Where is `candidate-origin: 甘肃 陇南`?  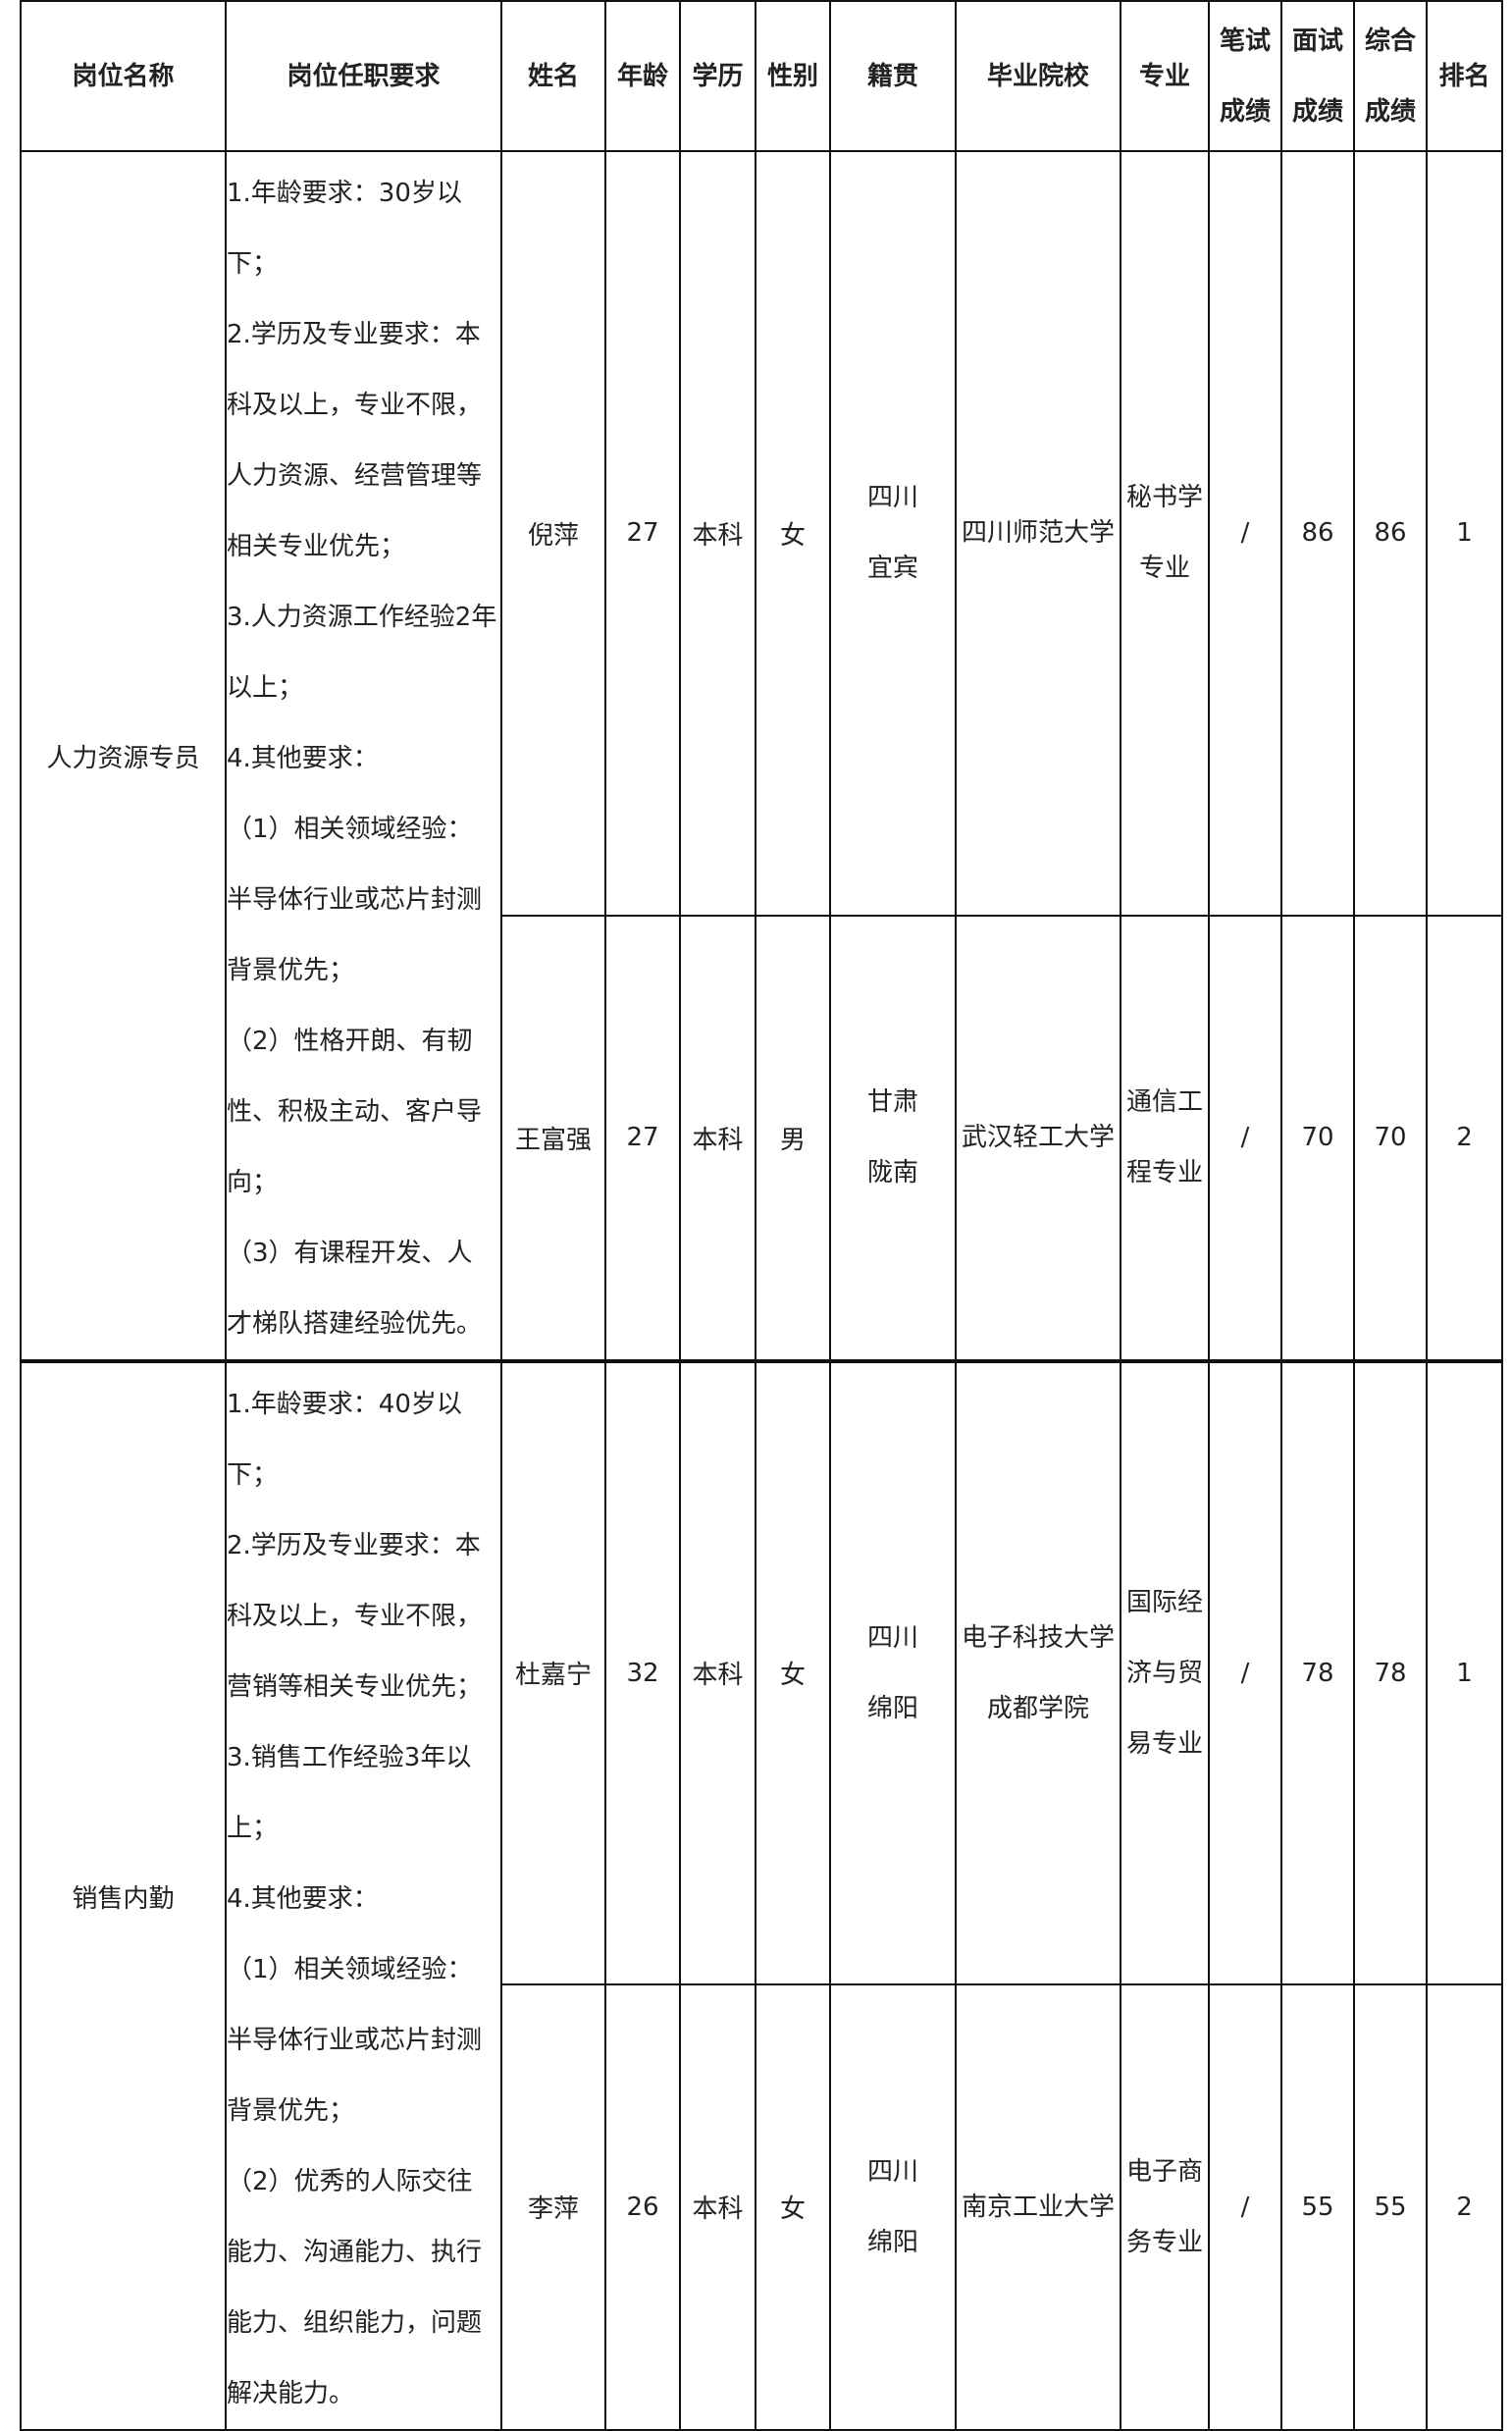
candidate-origin: 甘肃 陇南 is located at coordinates (893, 1138).